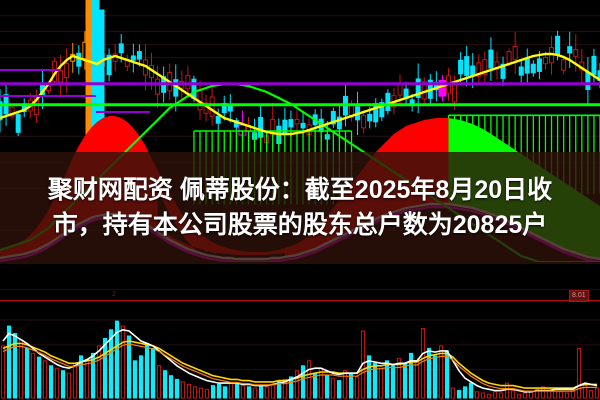  What do you see at coordinates (299, 367) in the screenshot?
I see `volume-ma-mid-line` at bounding box center [299, 367].